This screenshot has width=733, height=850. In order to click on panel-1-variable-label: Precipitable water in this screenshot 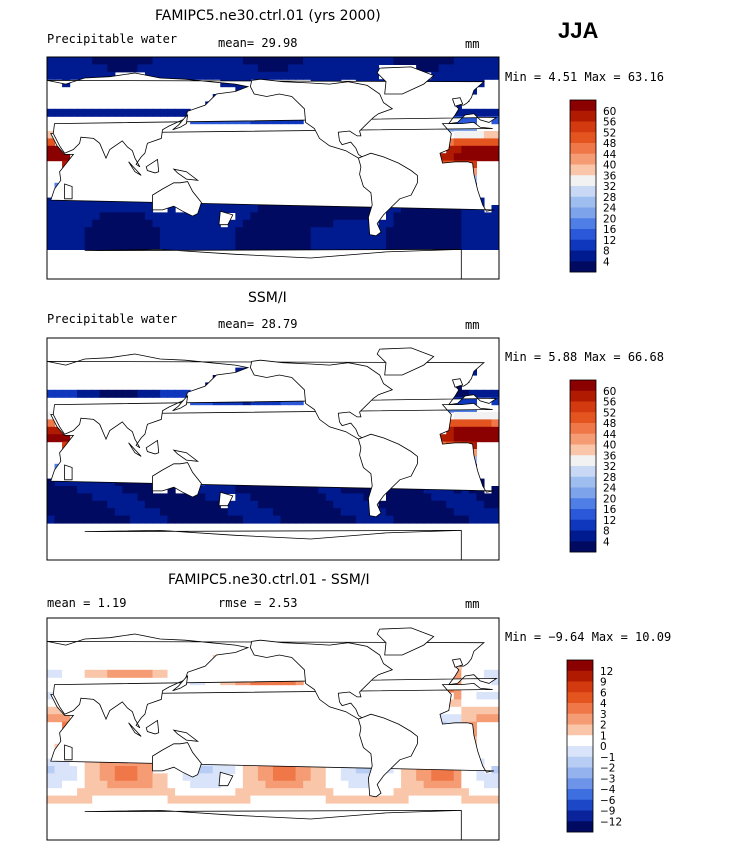, I will do `click(112, 39)`.